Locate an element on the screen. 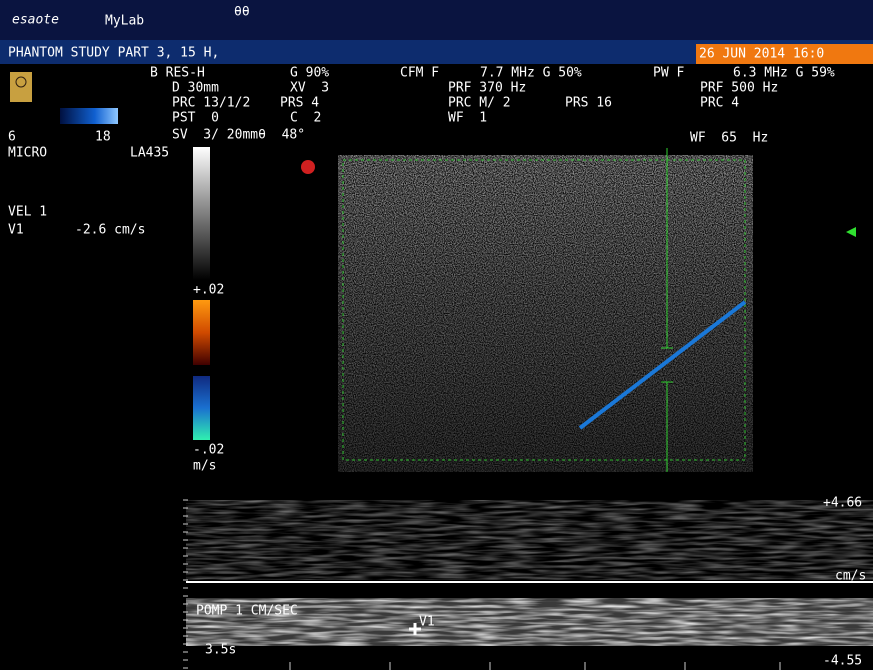  param: D 30mm is located at coordinates (195, 88).